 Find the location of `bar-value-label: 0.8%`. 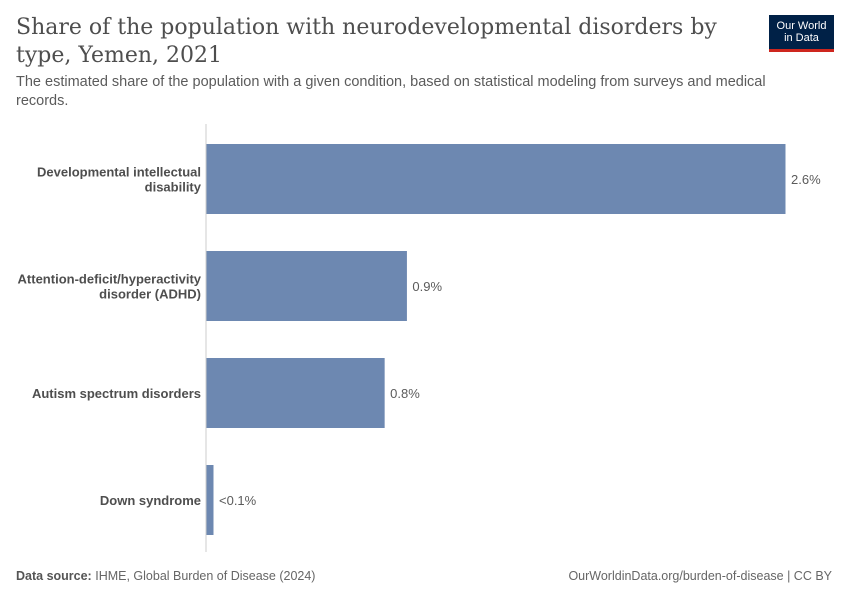

bar-value-label: 0.8% is located at coordinates (405, 393).